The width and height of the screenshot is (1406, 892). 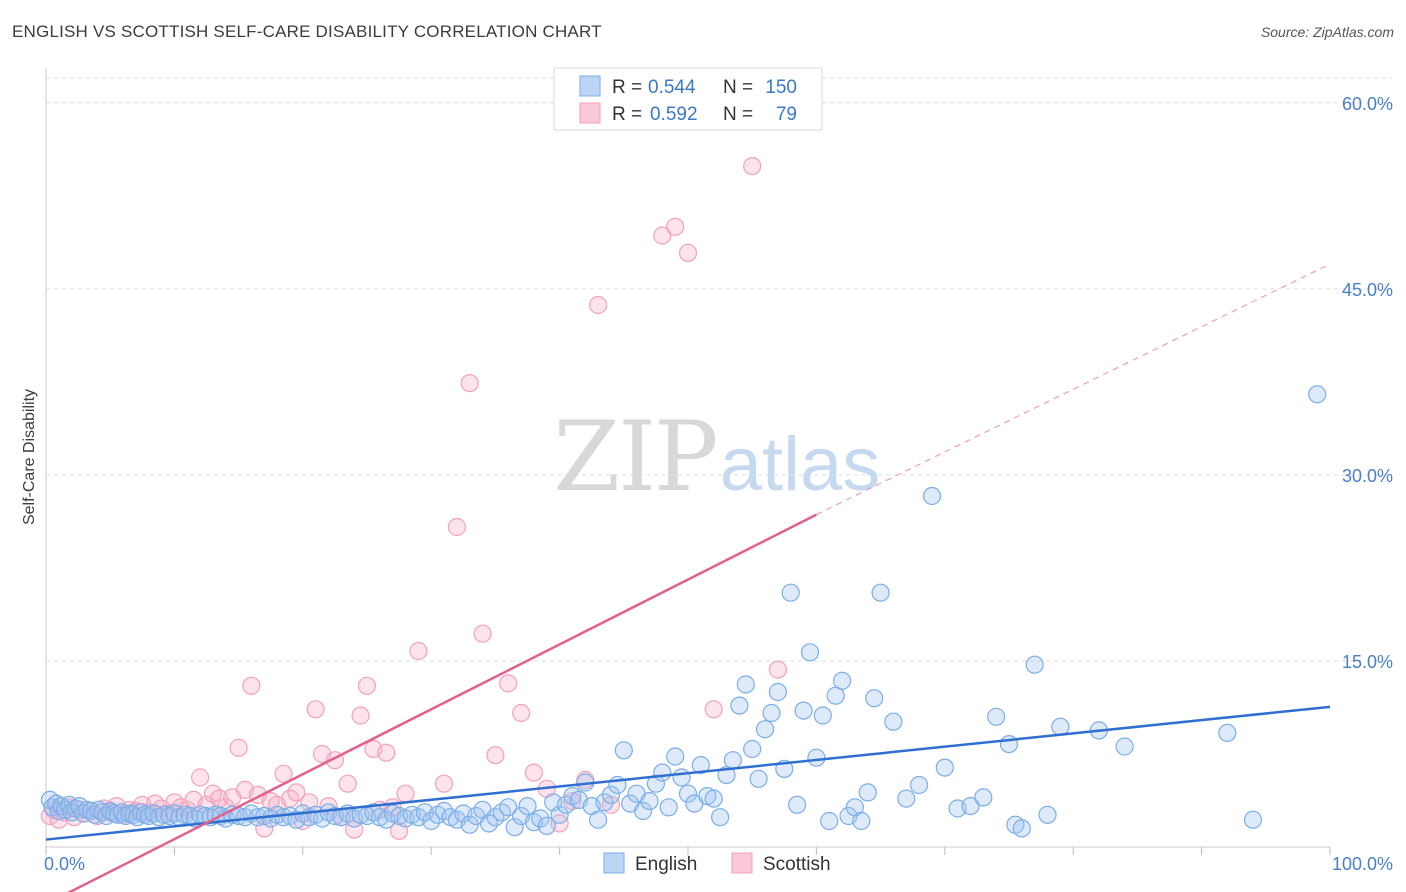 I want to click on y-tick-labels: 15.0% 30.0% 45.0% 60.0%, so click(x=1367, y=383).